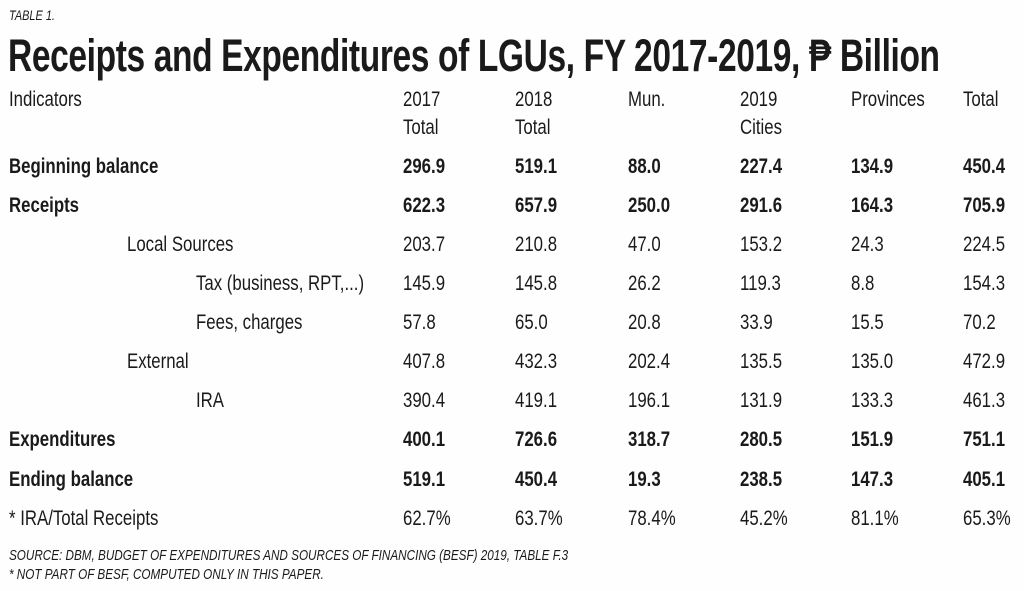 This screenshot has height=591, width=1024. What do you see at coordinates (984, 400) in the screenshot?
I see `table-cell: 461.3` at bounding box center [984, 400].